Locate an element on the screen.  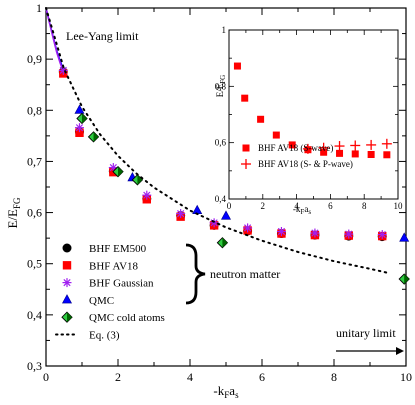
inset-x-axis-title: -kFas is located at coordinates (302, 210).